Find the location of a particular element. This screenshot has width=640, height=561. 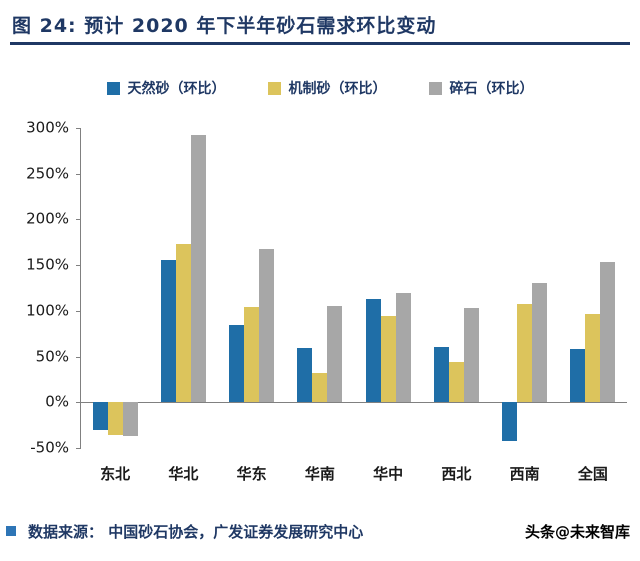

legend-item-machine-sand: 机制砂（环比） is located at coordinates (327, 88).